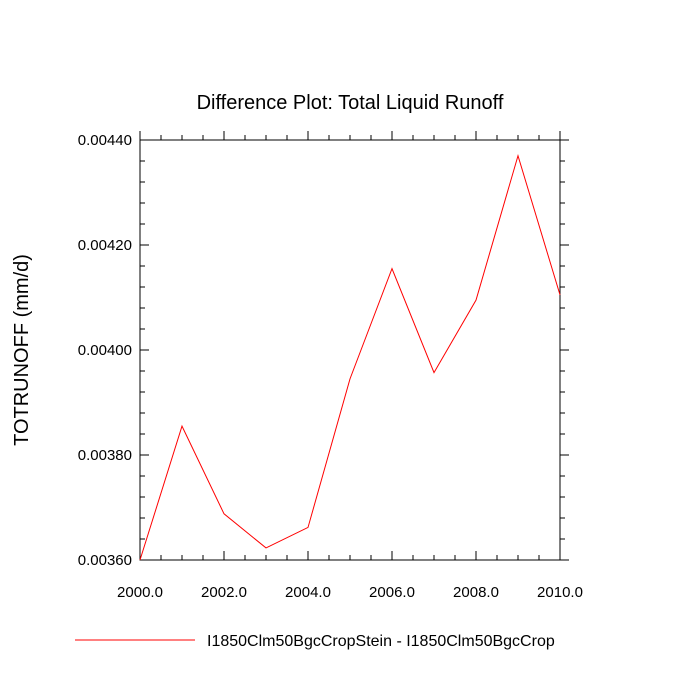 The height and width of the screenshot is (700, 700). What do you see at coordinates (350, 103) in the screenshot?
I see `chart-title: Difference Plot: Total Liquid Runoff` at bounding box center [350, 103].